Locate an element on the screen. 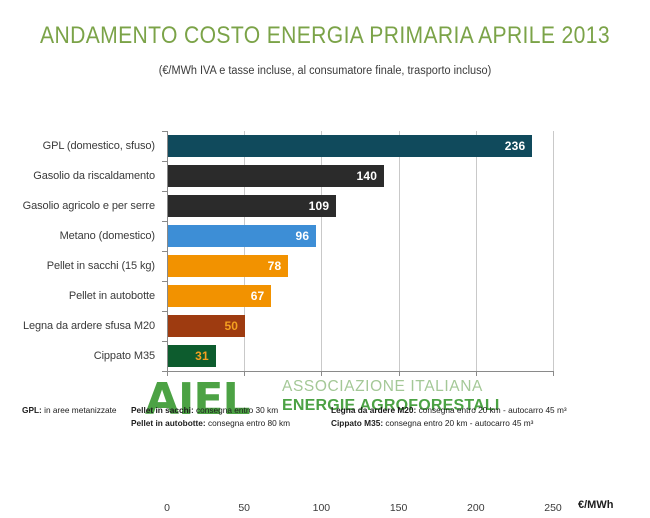  bar: 78 is located at coordinates (228, 266).